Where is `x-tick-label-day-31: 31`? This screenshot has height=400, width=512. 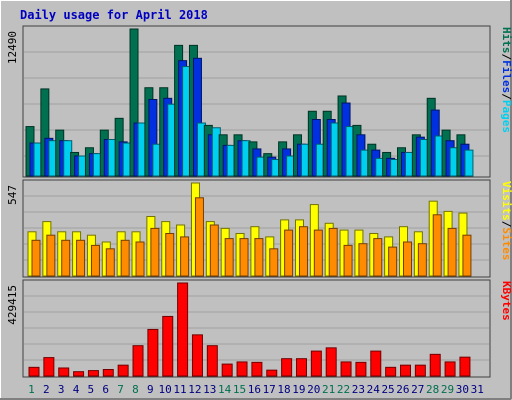
x-tick-label-day-31: 31 is located at coordinates (477, 389).